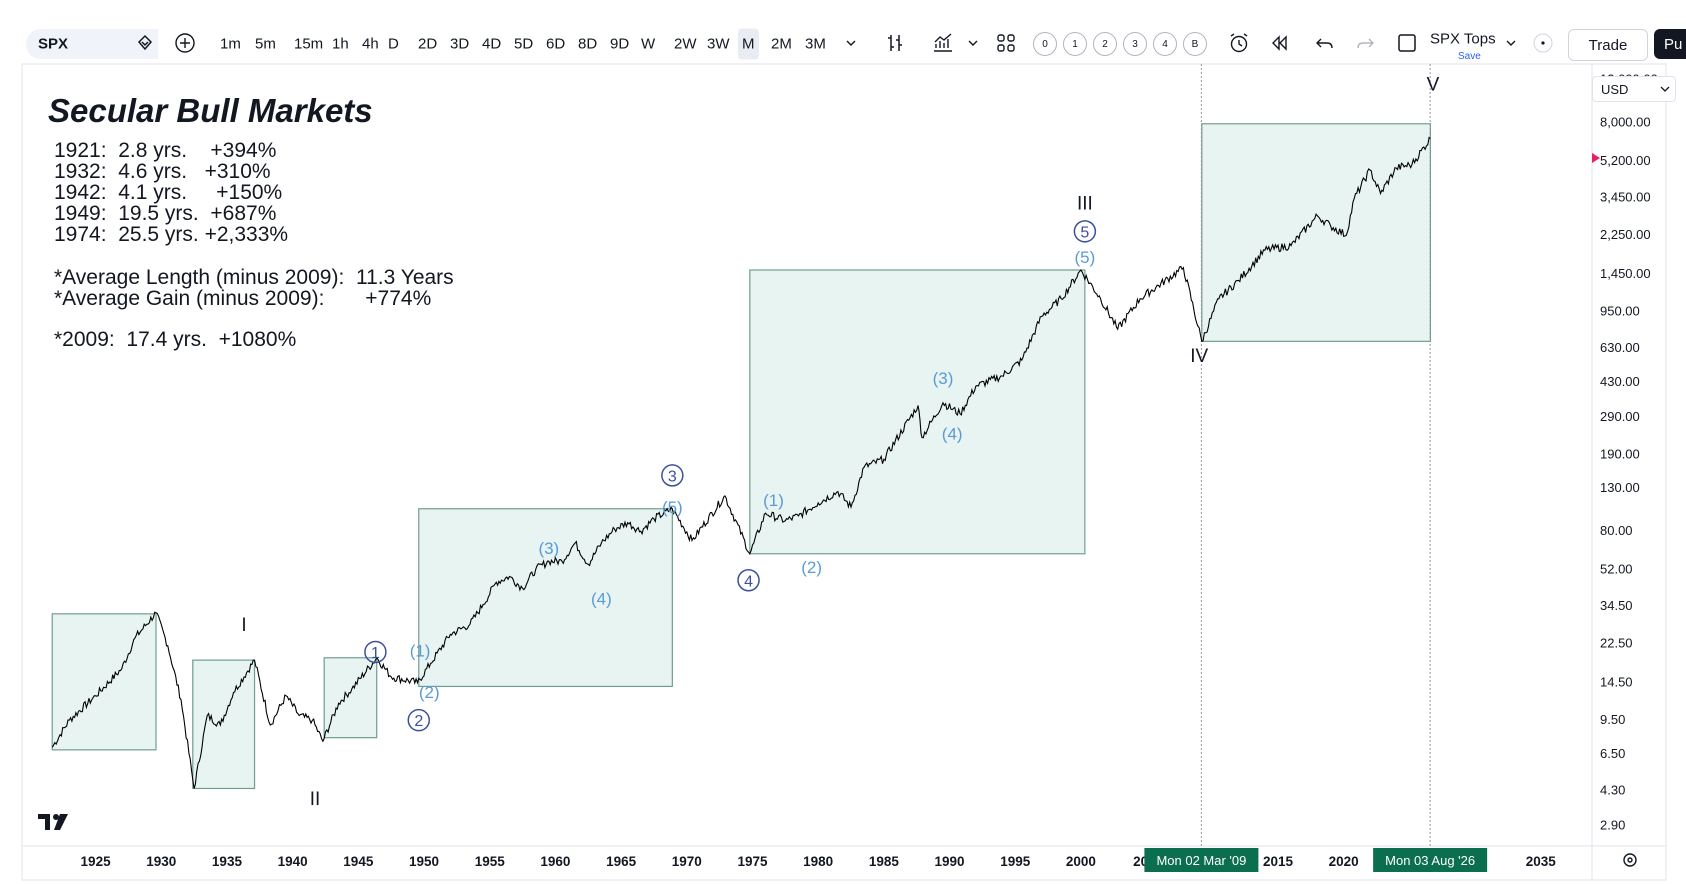 This screenshot has width=1686, height=884. What do you see at coordinates (168, 192) in the screenshot?
I see `stat-line: 1942: 4.1 yrs. +150%` at bounding box center [168, 192].